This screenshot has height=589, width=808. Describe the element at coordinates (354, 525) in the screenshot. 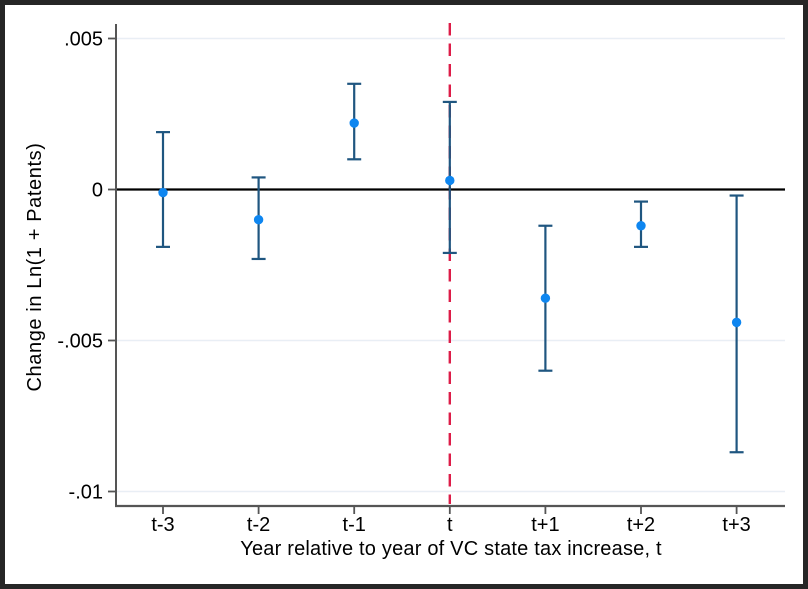

I see `x-tick-label-2: t-1` at that location.